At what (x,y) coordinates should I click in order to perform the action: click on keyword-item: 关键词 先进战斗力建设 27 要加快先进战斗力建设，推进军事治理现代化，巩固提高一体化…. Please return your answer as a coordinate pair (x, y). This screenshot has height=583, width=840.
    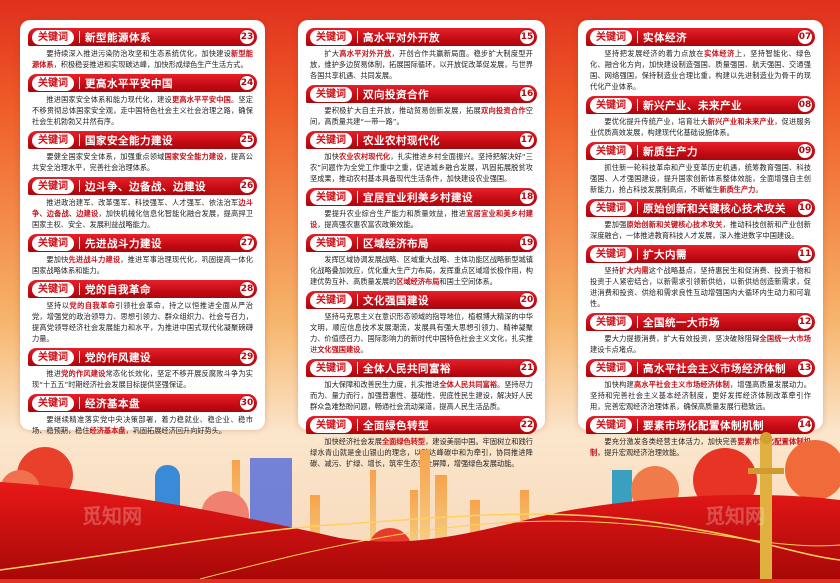
    Looking at the image, I should click on (142, 255).